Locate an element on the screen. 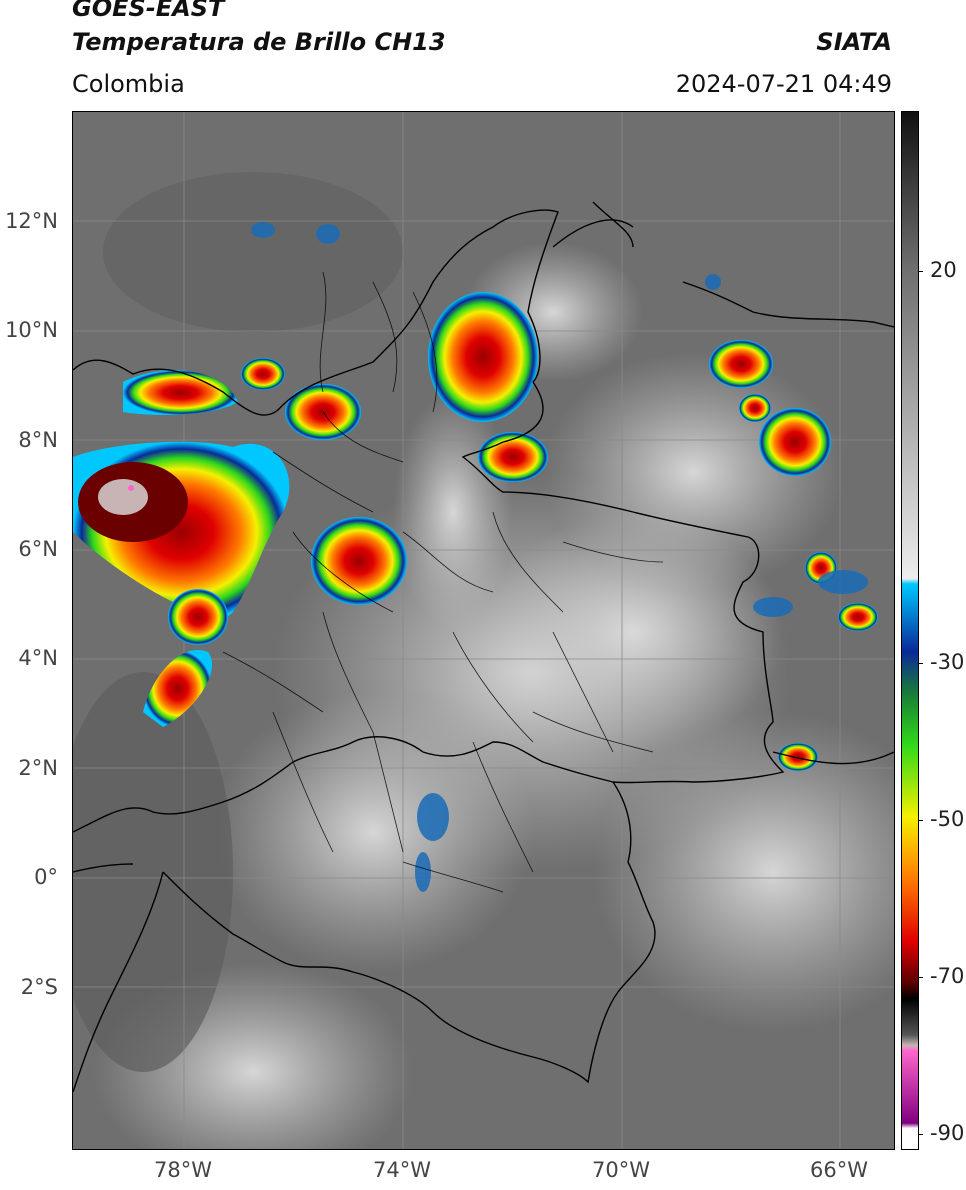 The height and width of the screenshot is (1190, 966). colorbar is located at coordinates (910, 630).